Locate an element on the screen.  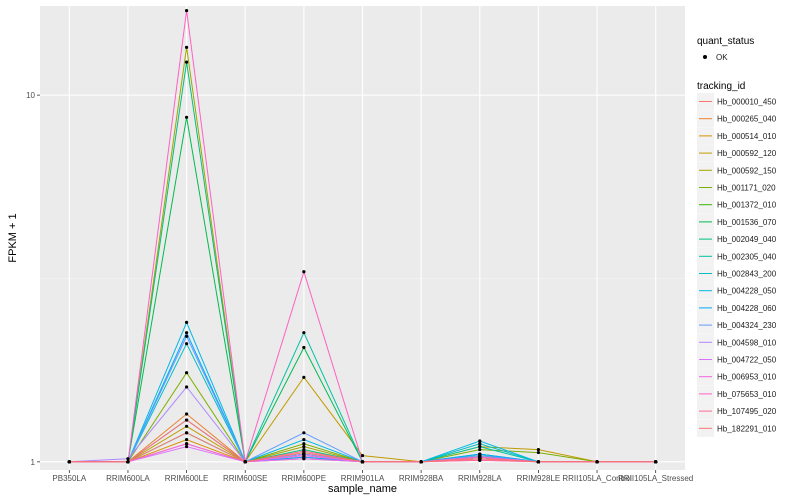
legend-item-Hb_004598_010: Hb_004598_010 is located at coordinates (737, 342).